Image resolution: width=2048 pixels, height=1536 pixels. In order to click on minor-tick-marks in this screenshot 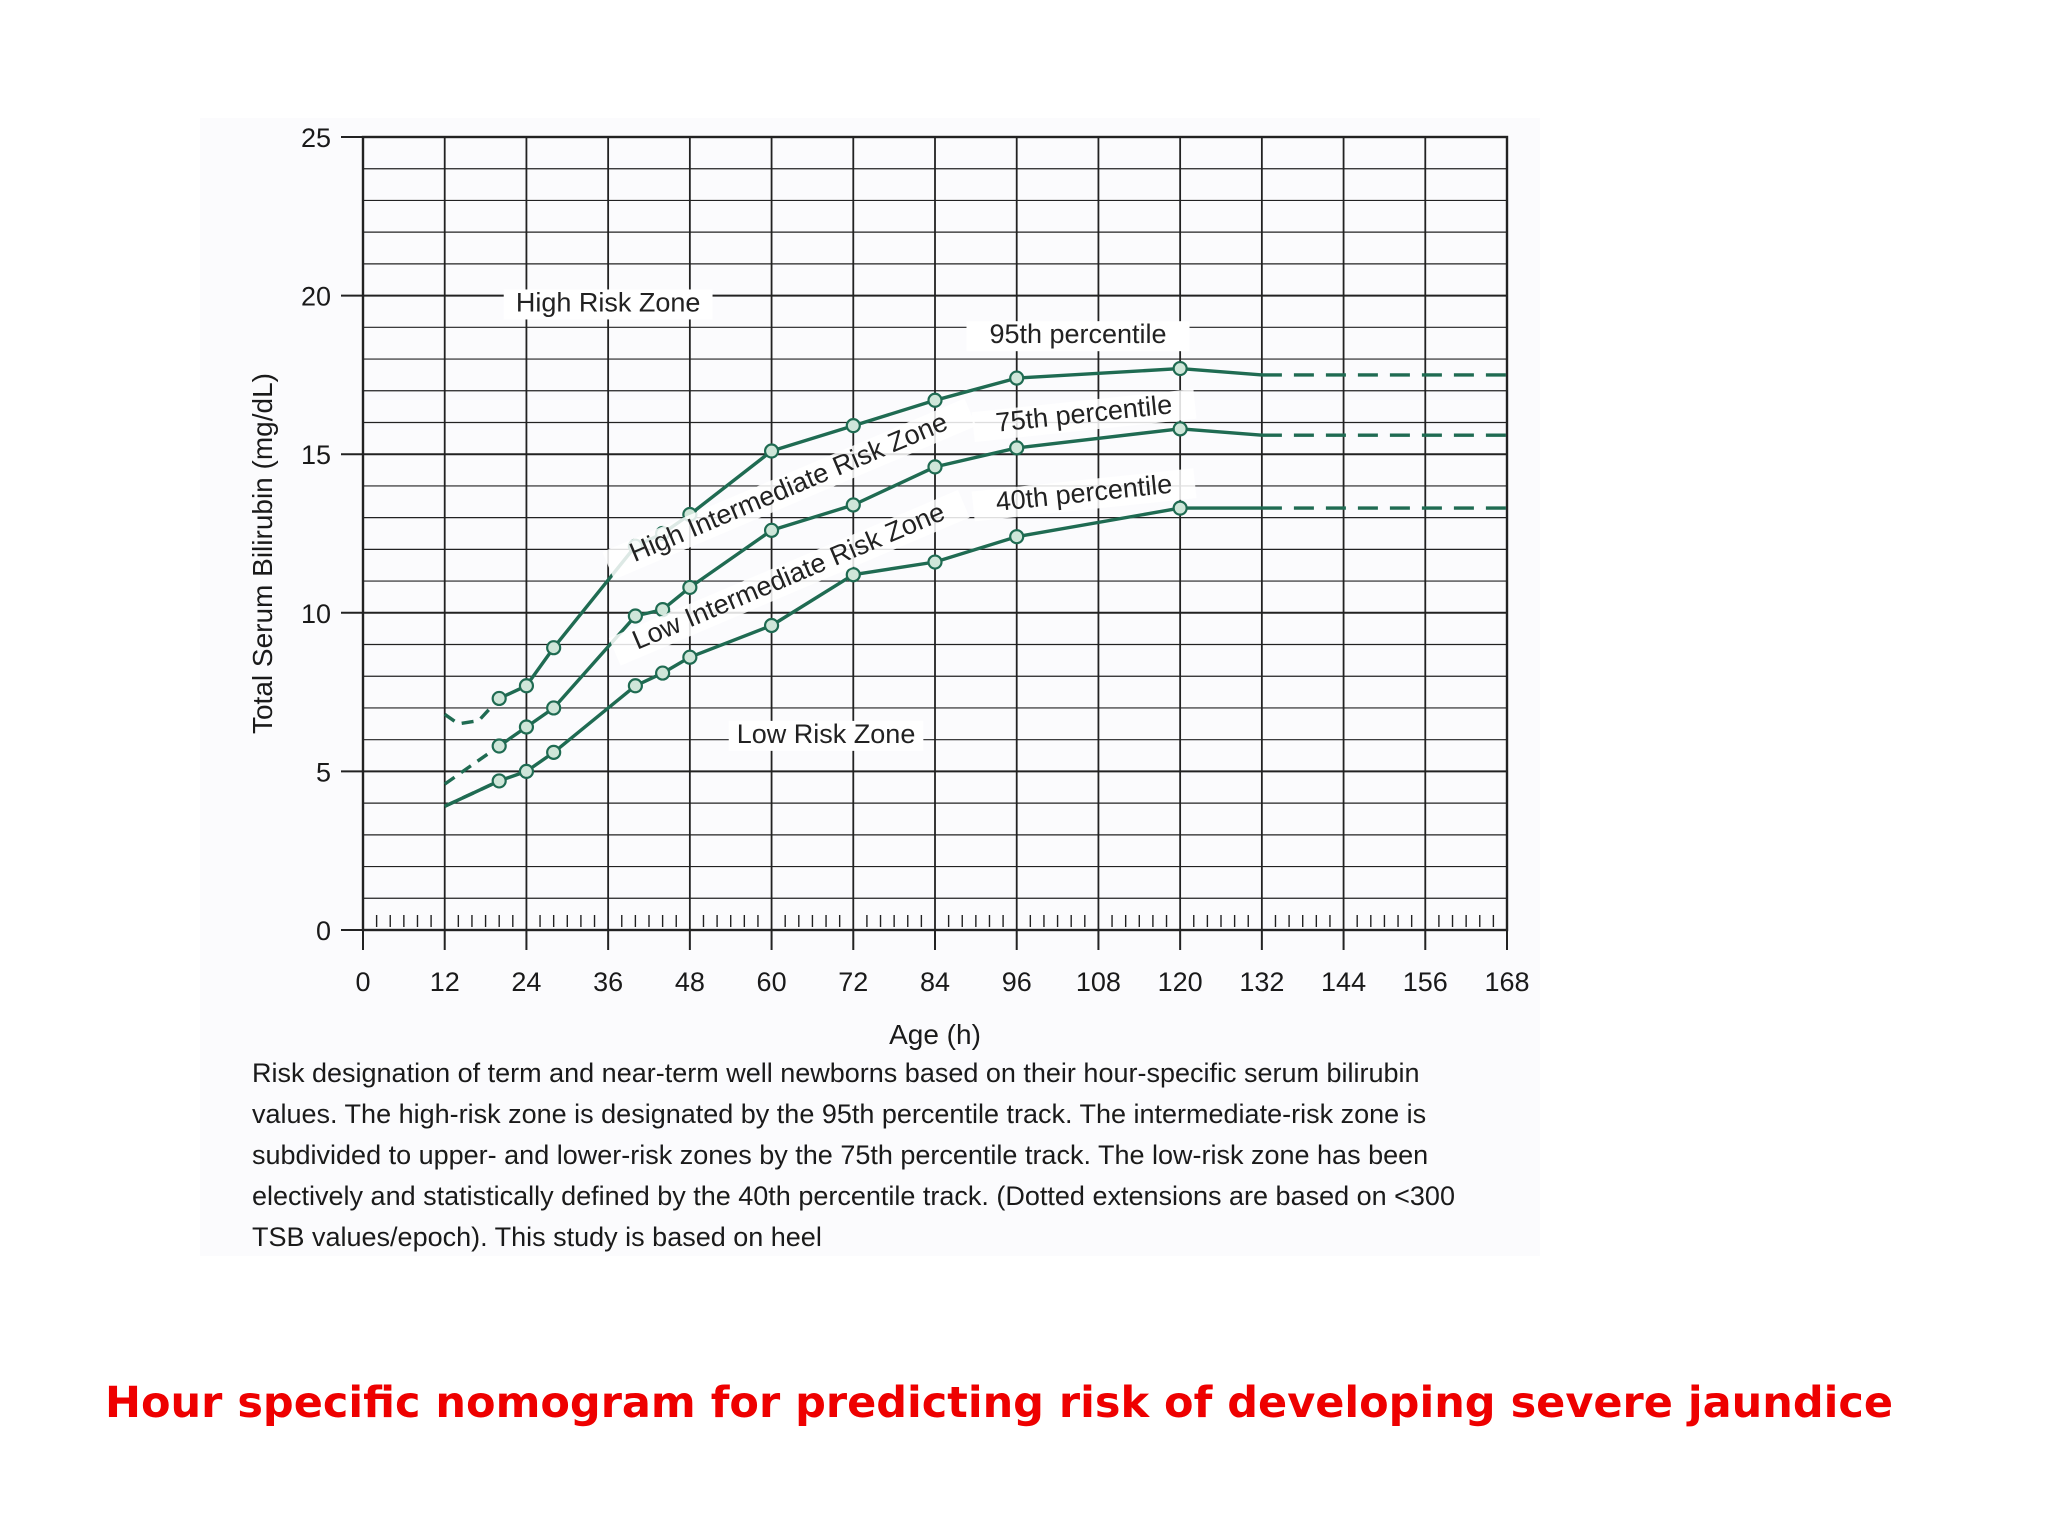, I will do `click(935, 921)`.